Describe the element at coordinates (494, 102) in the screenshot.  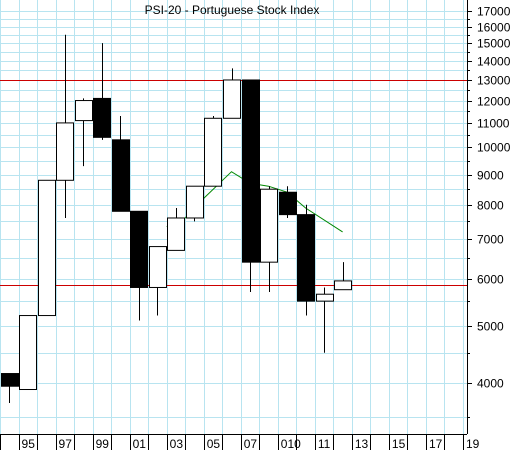
I see `y-tick-label: 12000` at that location.